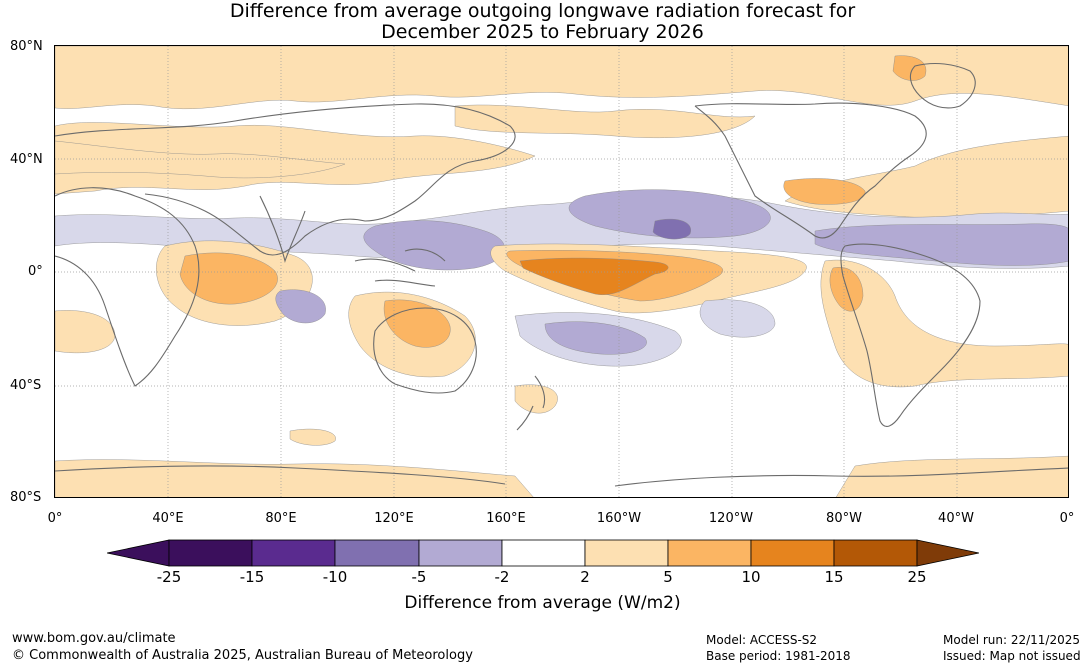  Describe the element at coordinates (737, 318) in the screenshot. I see `shade-se-pacific-blue` at that location.